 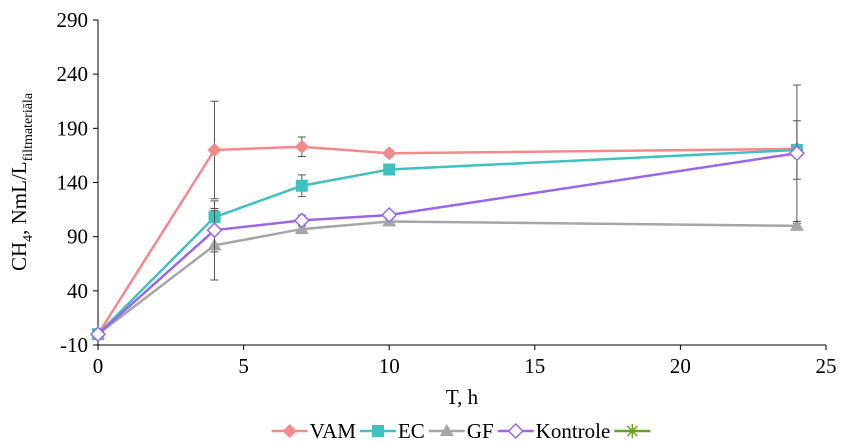 I want to click on legend-label: Kontrole, so click(x=573, y=431).